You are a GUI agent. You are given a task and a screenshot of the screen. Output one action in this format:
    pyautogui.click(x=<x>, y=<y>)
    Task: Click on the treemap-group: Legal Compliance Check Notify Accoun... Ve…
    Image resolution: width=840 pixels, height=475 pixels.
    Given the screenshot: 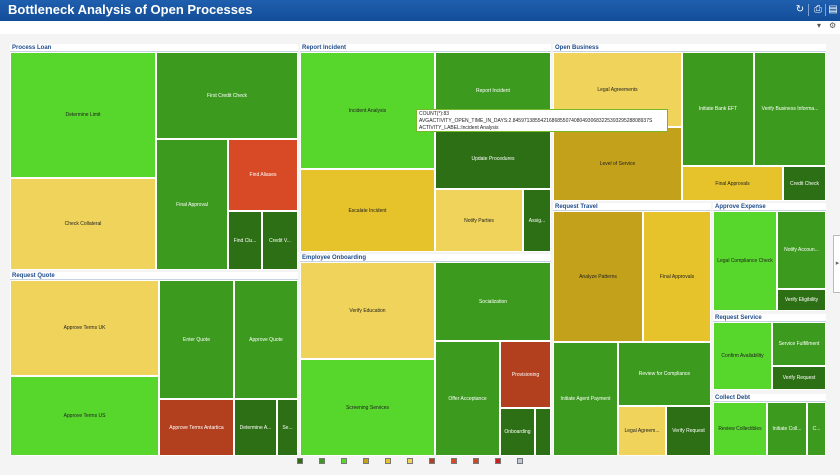 What is the action you would take?
    pyautogui.click(x=769, y=261)
    